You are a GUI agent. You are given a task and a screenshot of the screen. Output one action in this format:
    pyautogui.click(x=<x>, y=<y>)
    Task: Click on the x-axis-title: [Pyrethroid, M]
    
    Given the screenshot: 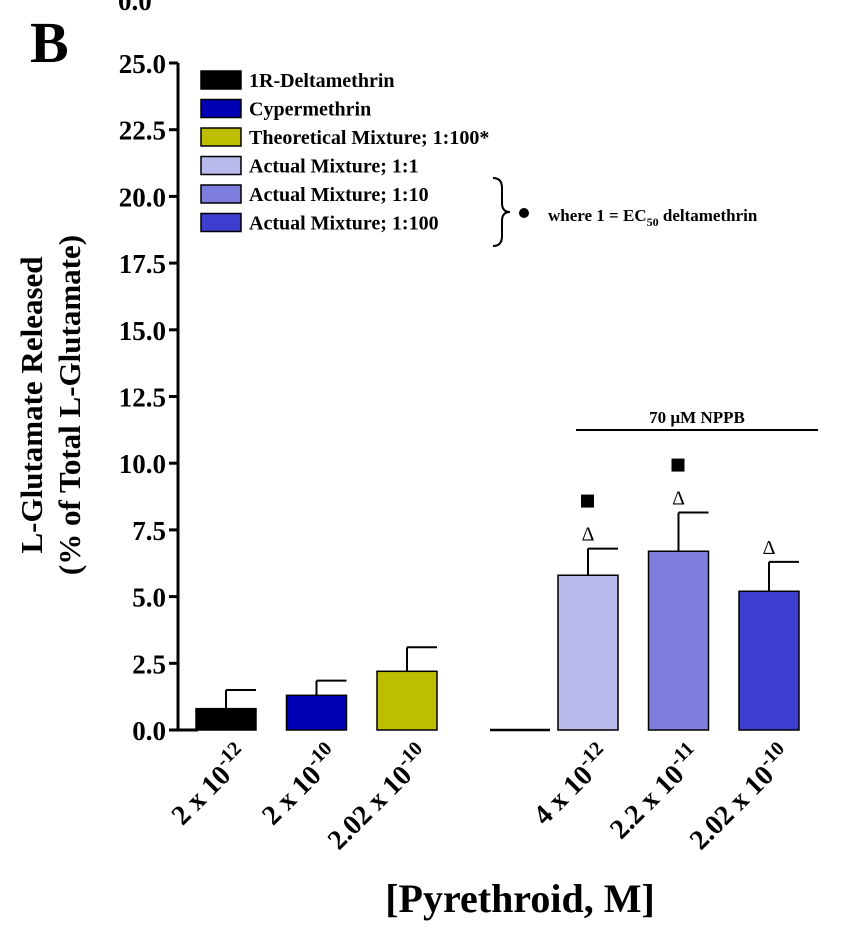 What is the action you would take?
    pyautogui.click(x=520, y=898)
    